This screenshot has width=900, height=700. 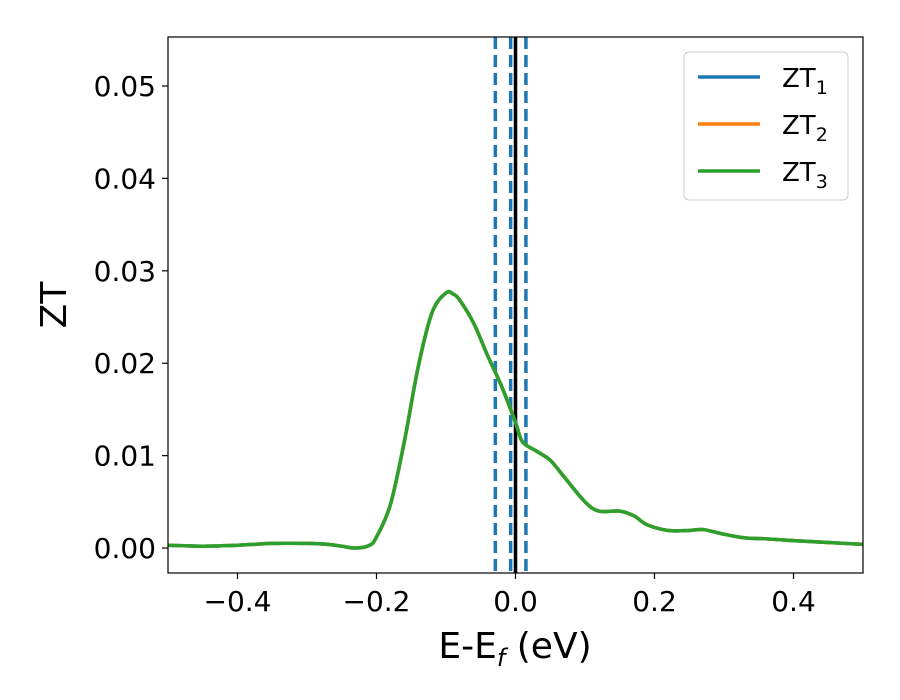 I want to click on x-tick-label: 0.0, so click(x=515, y=601).